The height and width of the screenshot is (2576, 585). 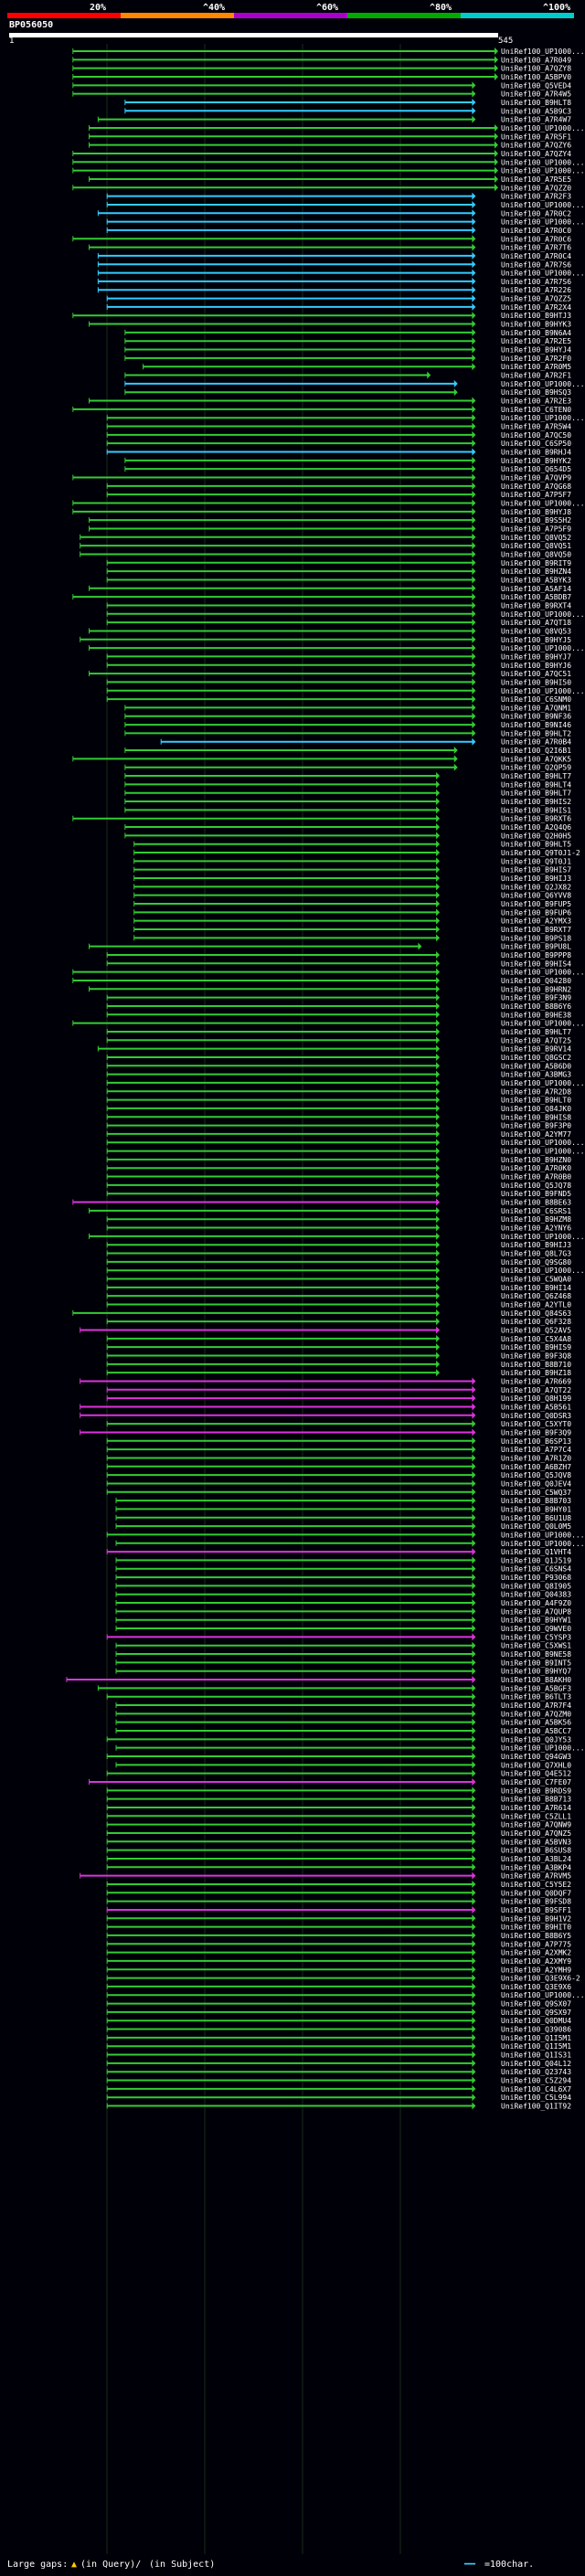 What do you see at coordinates (339, 1773) in the screenshot?
I see `hit-row: UniRef100_Q4E512` at bounding box center [339, 1773].